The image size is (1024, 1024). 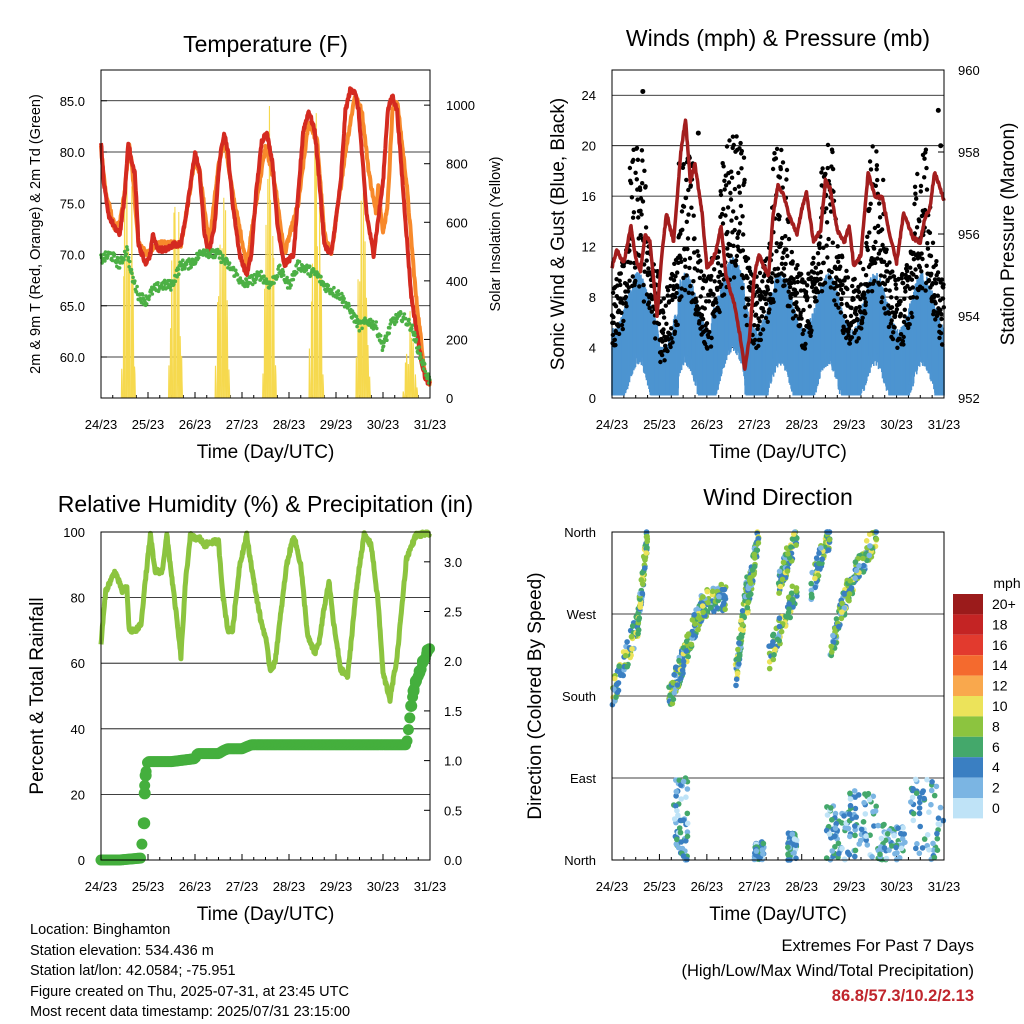 What do you see at coordinates (801, 886) in the screenshot?
I see `x-tick-label: 28/23` at bounding box center [801, 886].